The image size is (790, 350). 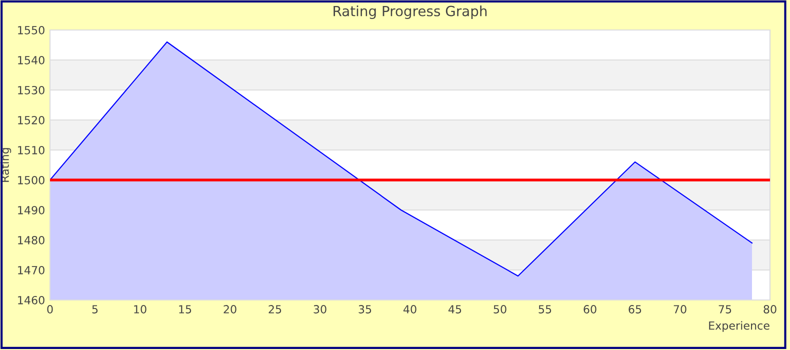 I want to click on x-tick-label: 65, so click(x=635, y=309).